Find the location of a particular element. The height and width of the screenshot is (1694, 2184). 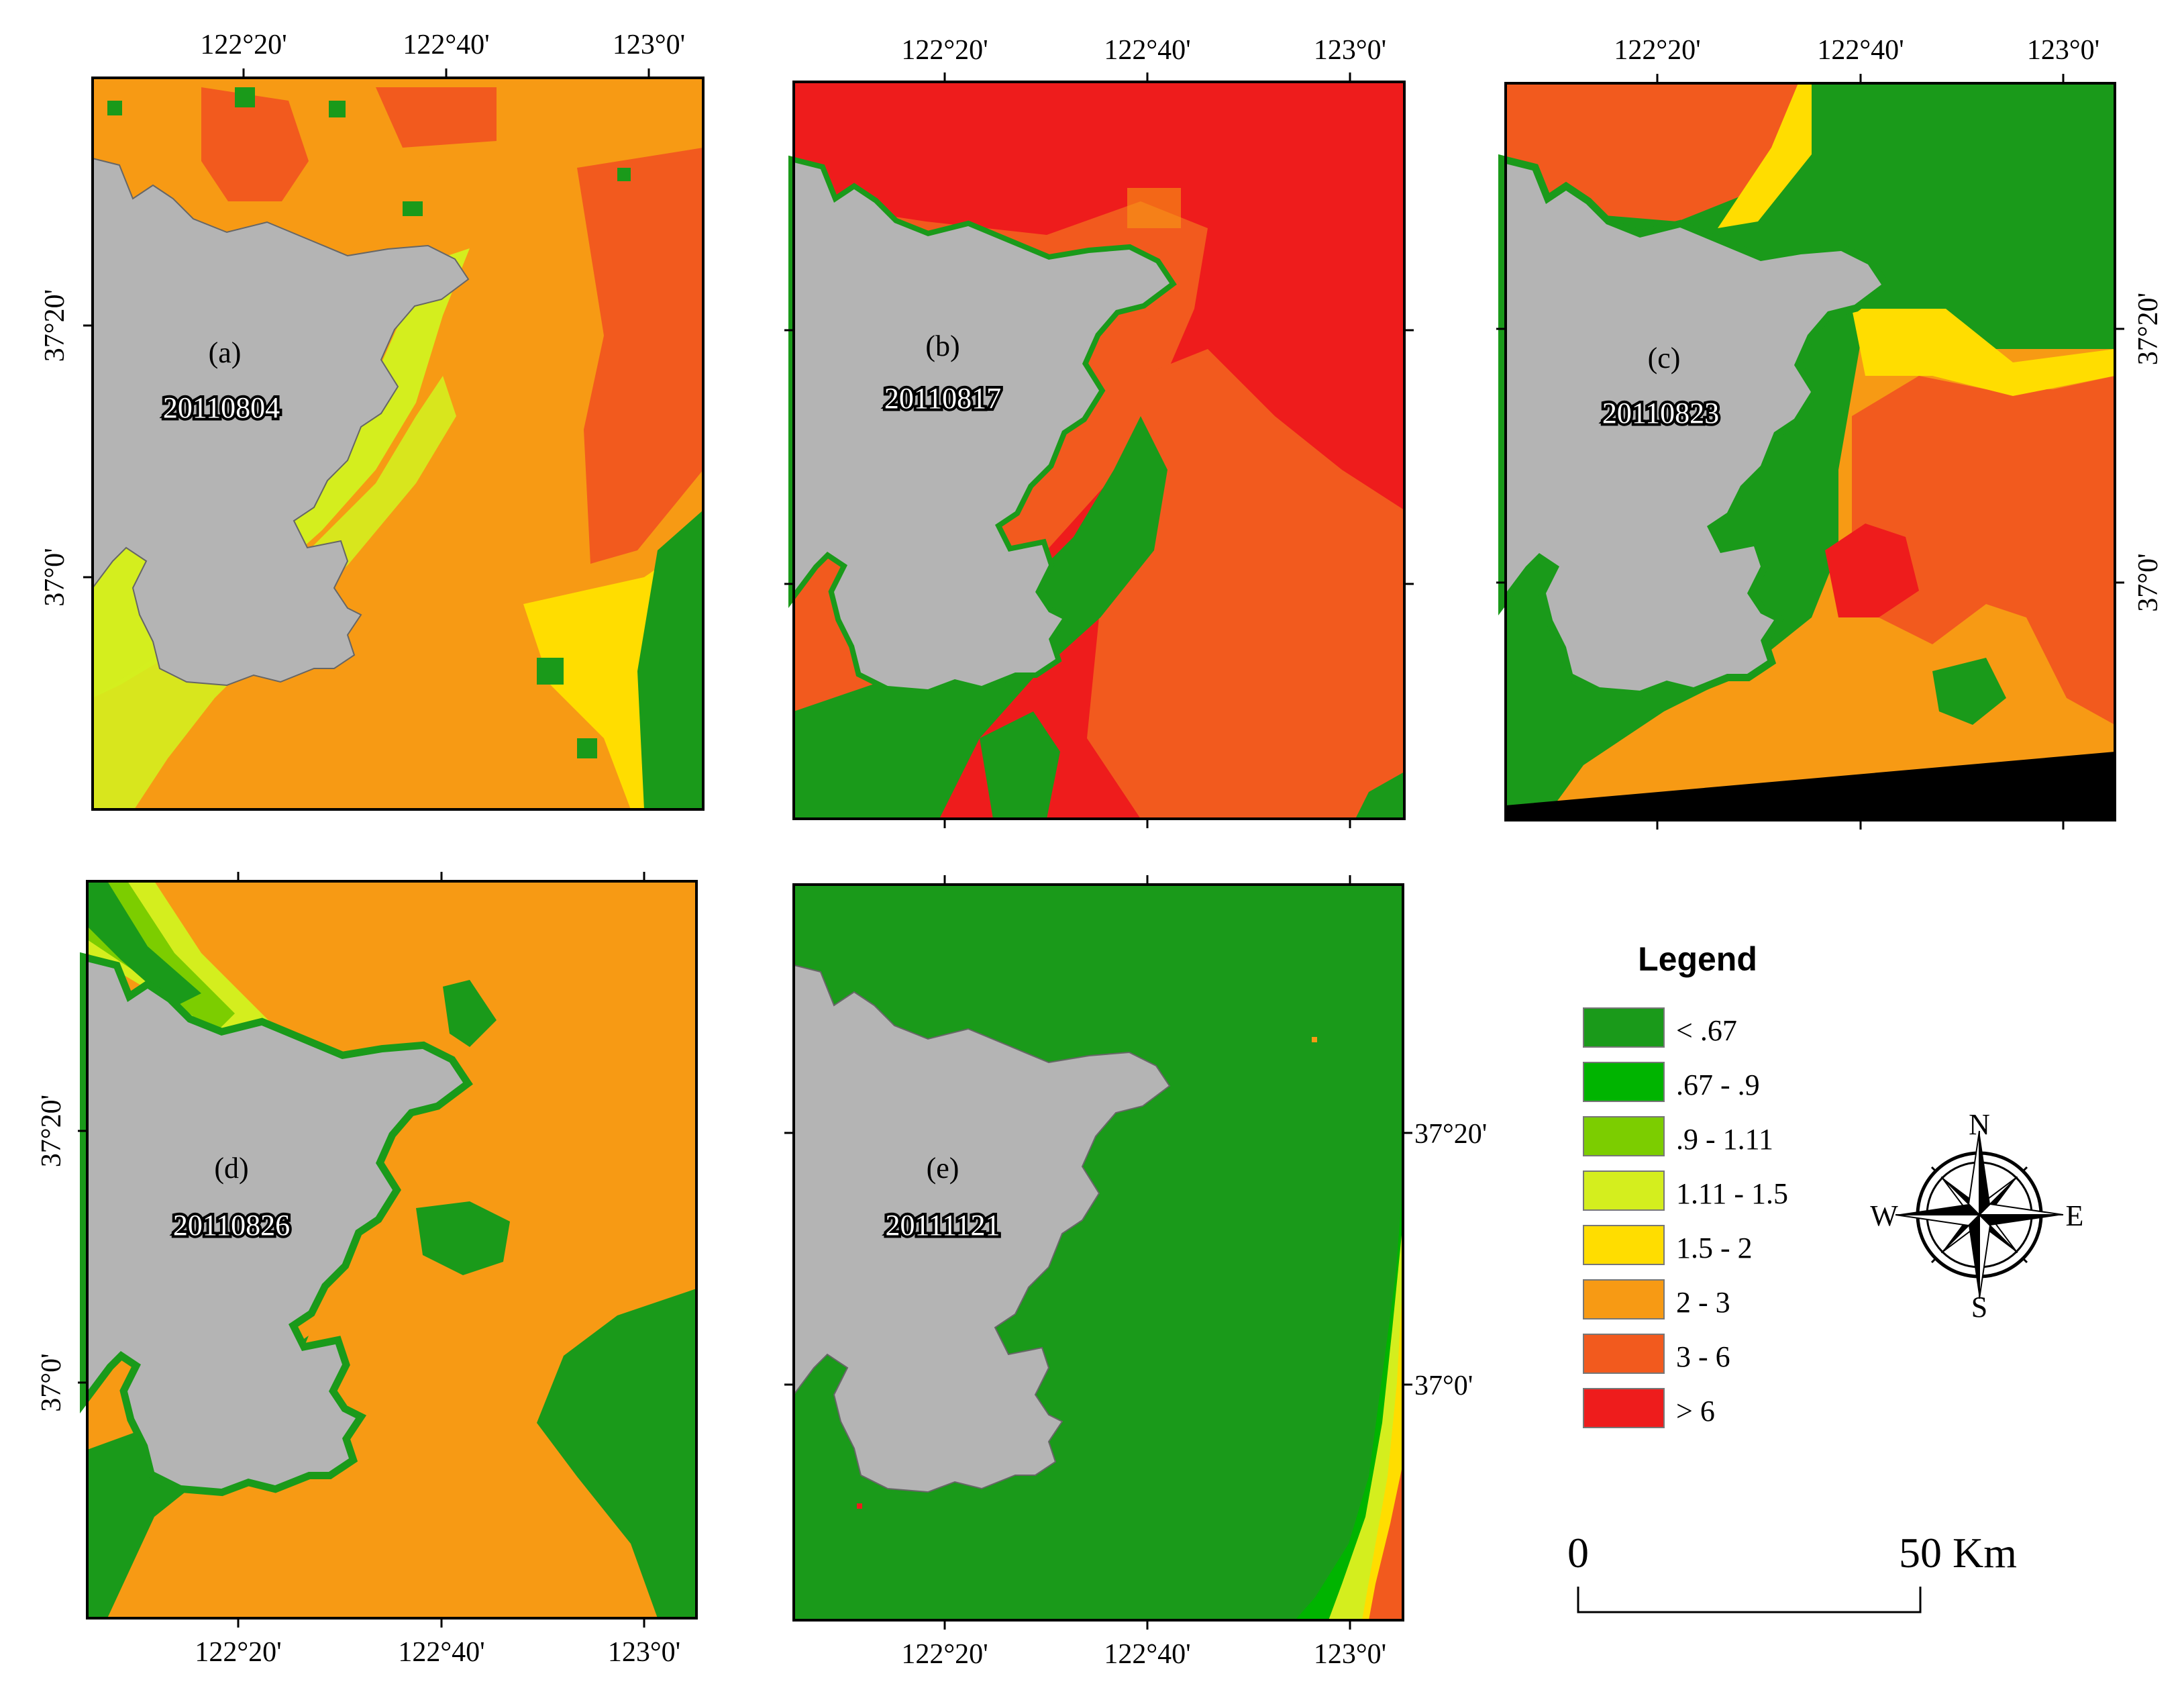

panel-b-top-tick-2: 122°40' is located at coordinates (1147, 50).